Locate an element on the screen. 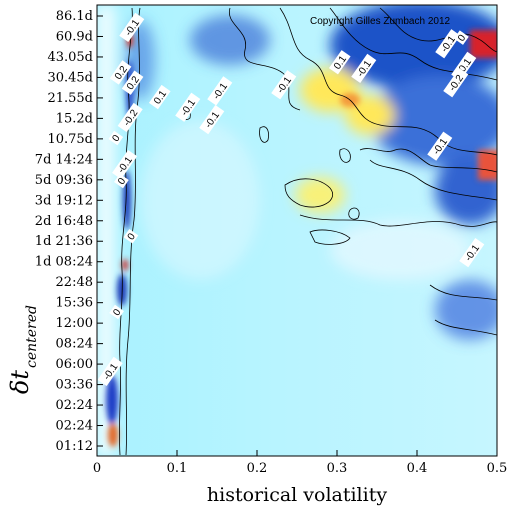 The image size is (512, 512). y-tick-label: 5d 09:36 is located at coordinates (64, 180).